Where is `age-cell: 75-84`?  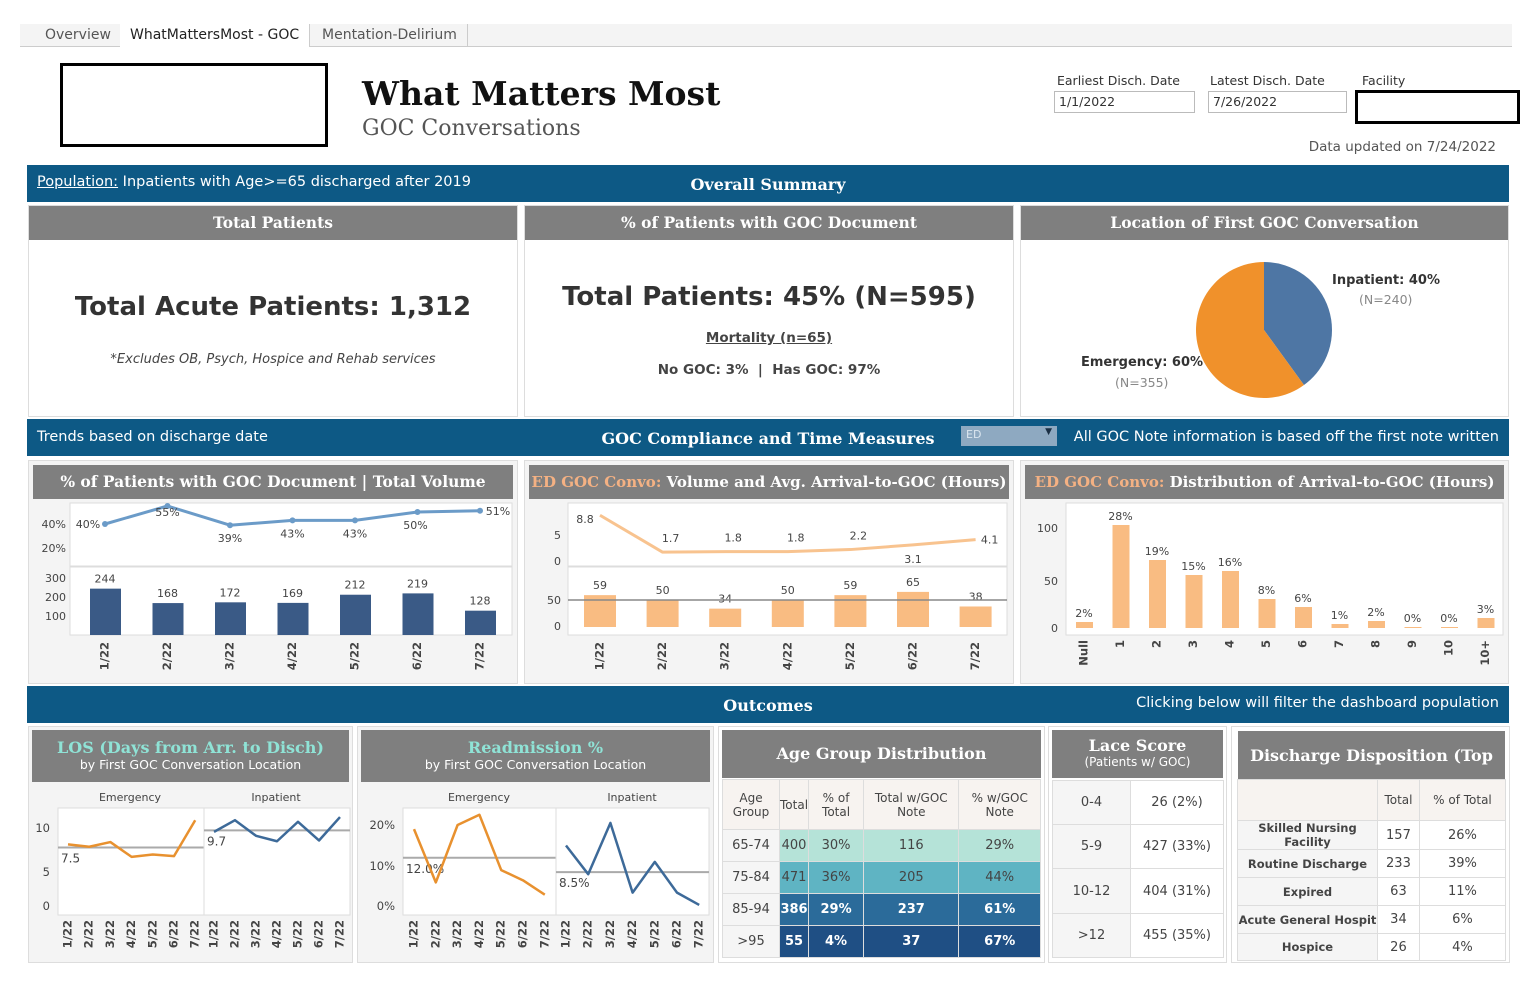 age-cell: 75-84 is located at coordinates (751, 877).